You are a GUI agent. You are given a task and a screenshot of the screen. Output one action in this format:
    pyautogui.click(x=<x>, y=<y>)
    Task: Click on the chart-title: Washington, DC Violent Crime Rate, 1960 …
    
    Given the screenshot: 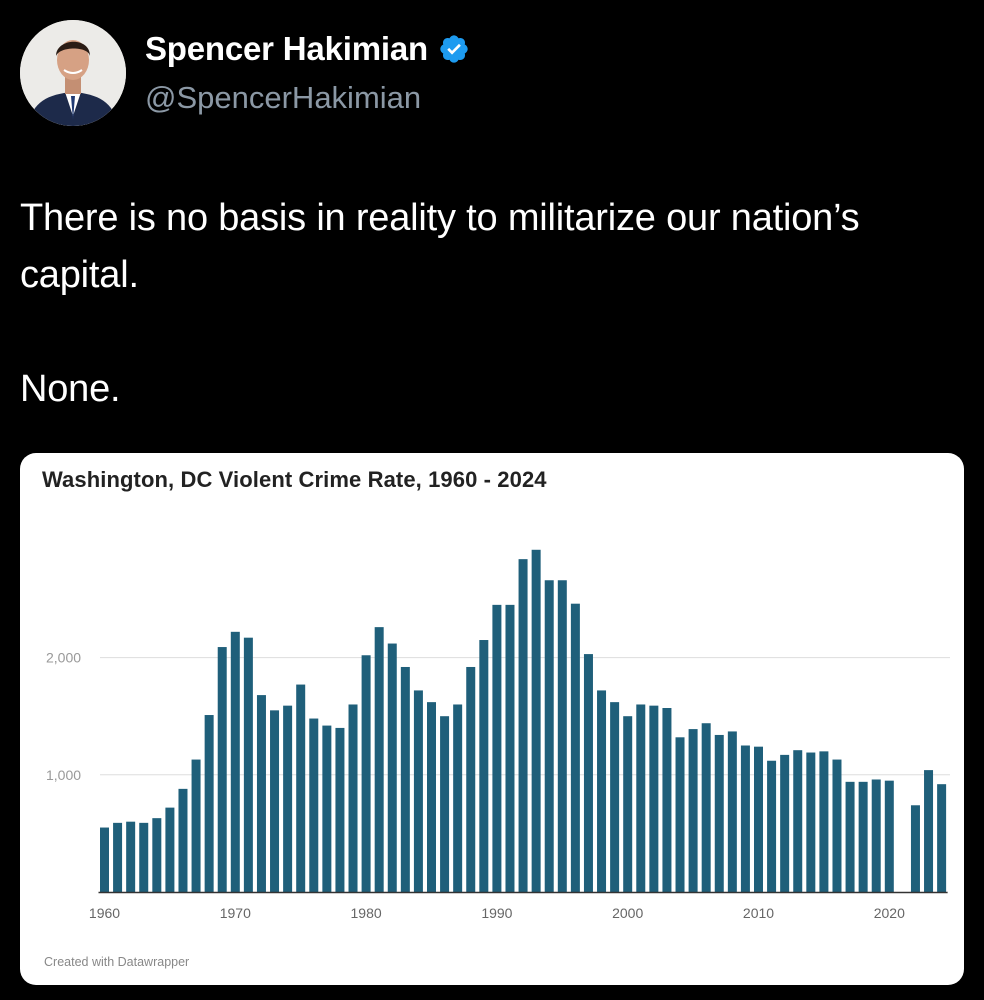 What is the action you would take?
    pyautogui.click(x=294, y=479)
    